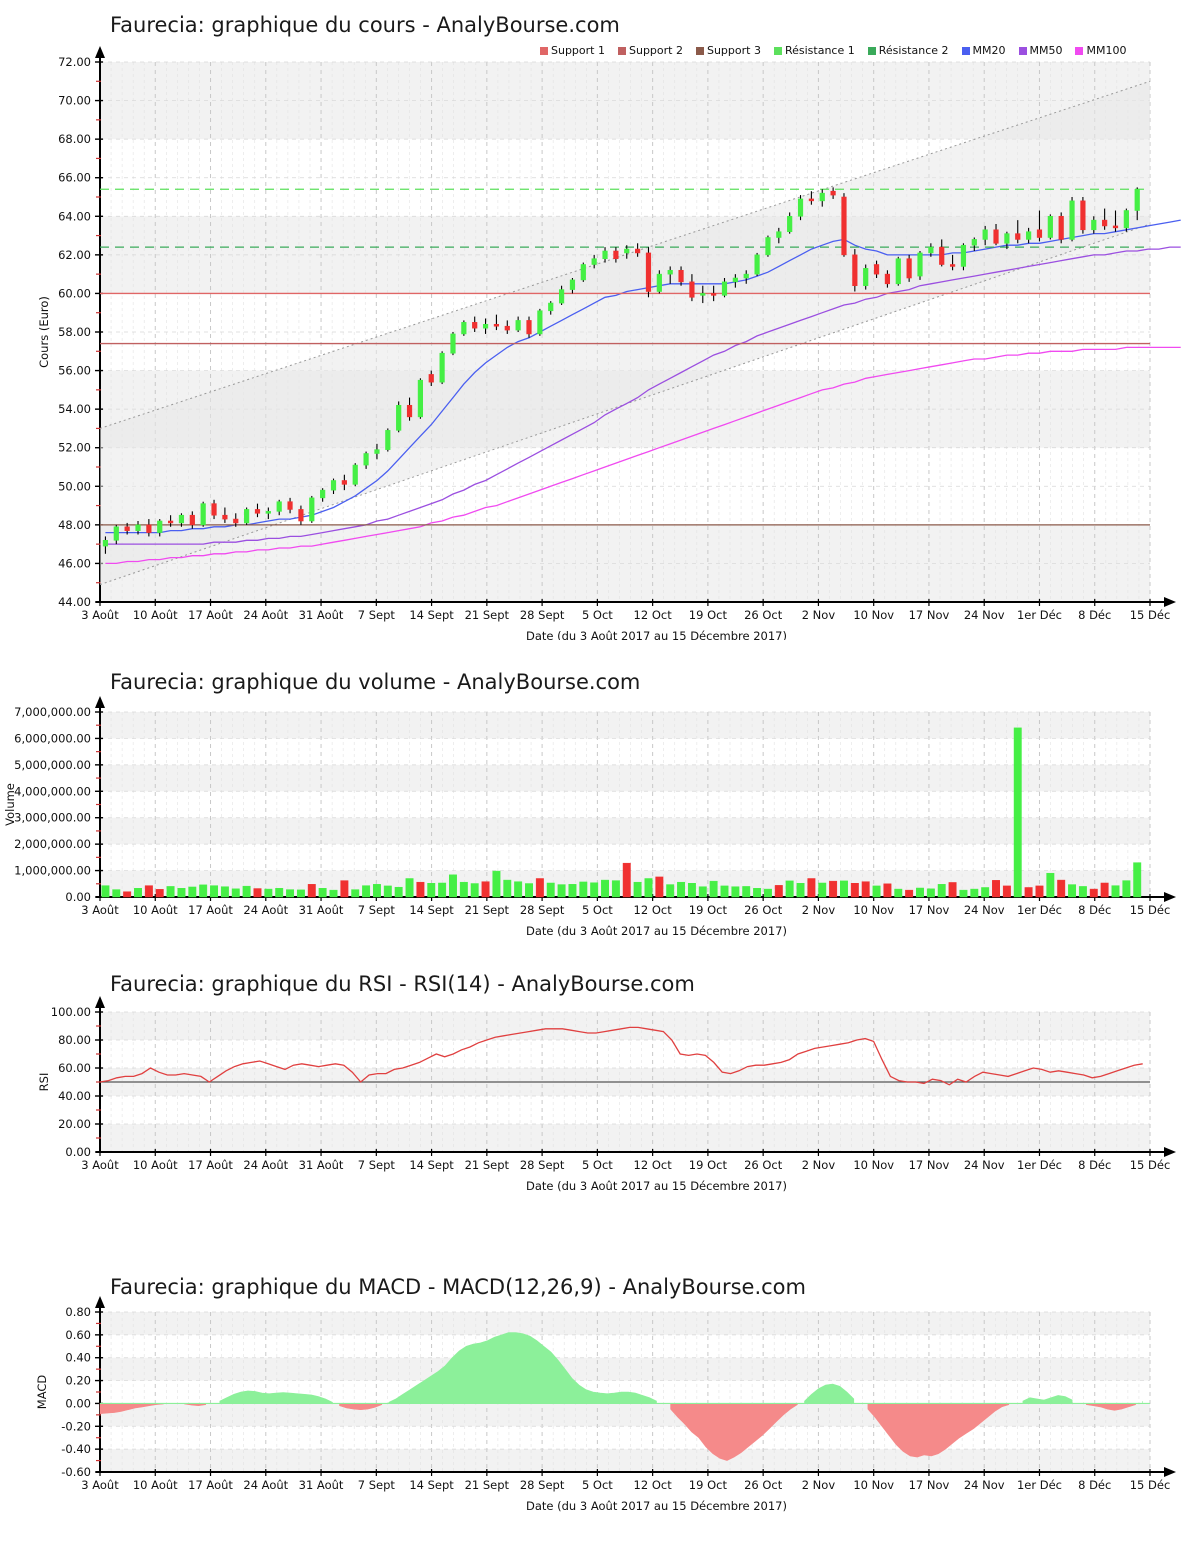 This screenshot has width=1200, height=1550. Describe the element at coordinates (52, 791) in the screenshot. I see `y-tick-label: 4,000,000.00` at that location.